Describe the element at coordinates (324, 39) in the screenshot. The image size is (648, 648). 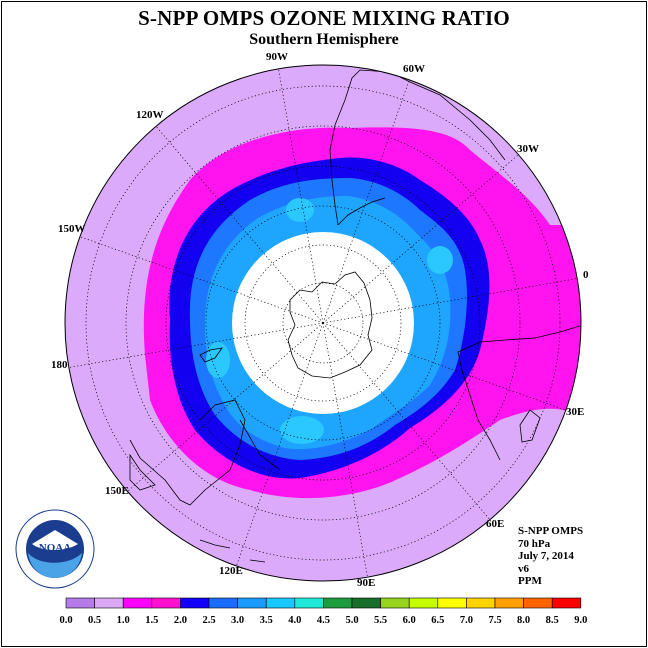
I see `map-subtitle: Southern Hemisphere` at that location.